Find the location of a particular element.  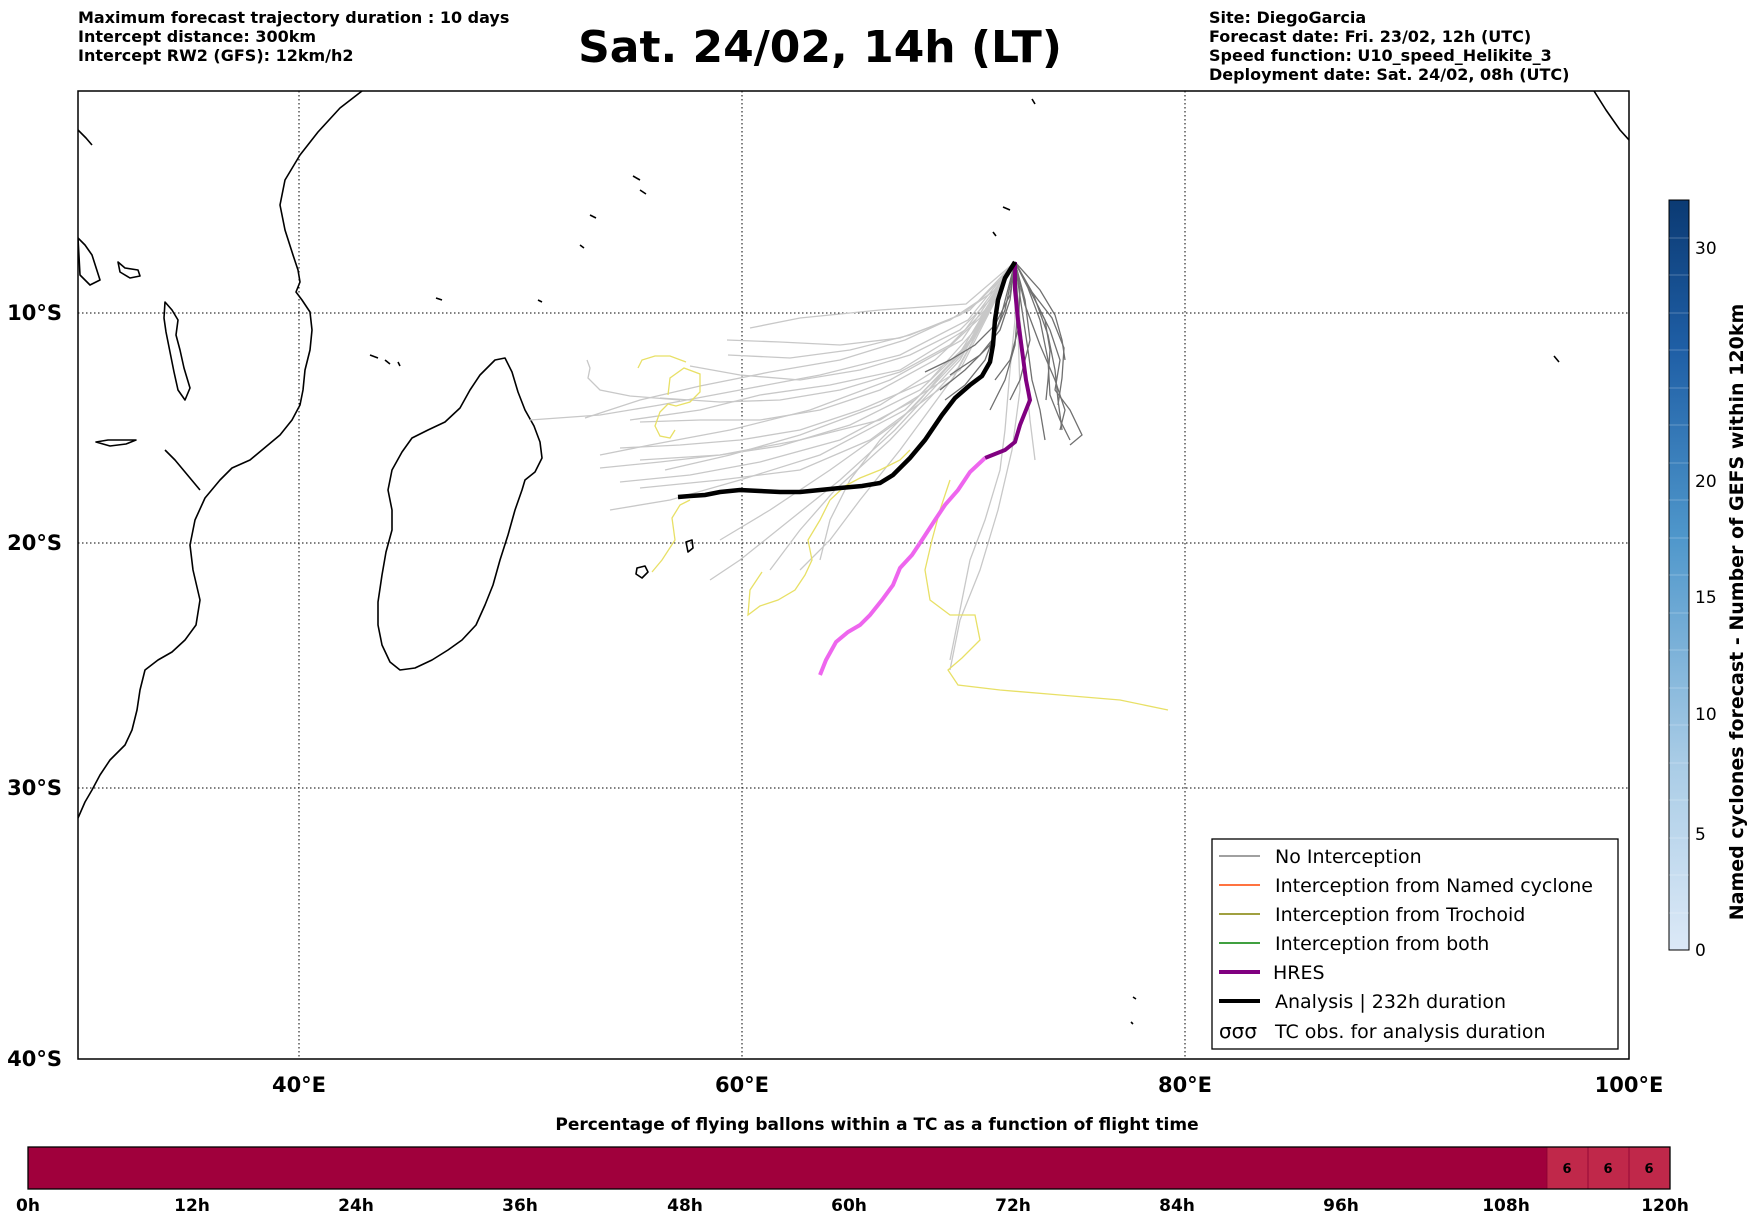

chagos-islands is located at coordinates (1001, 221).